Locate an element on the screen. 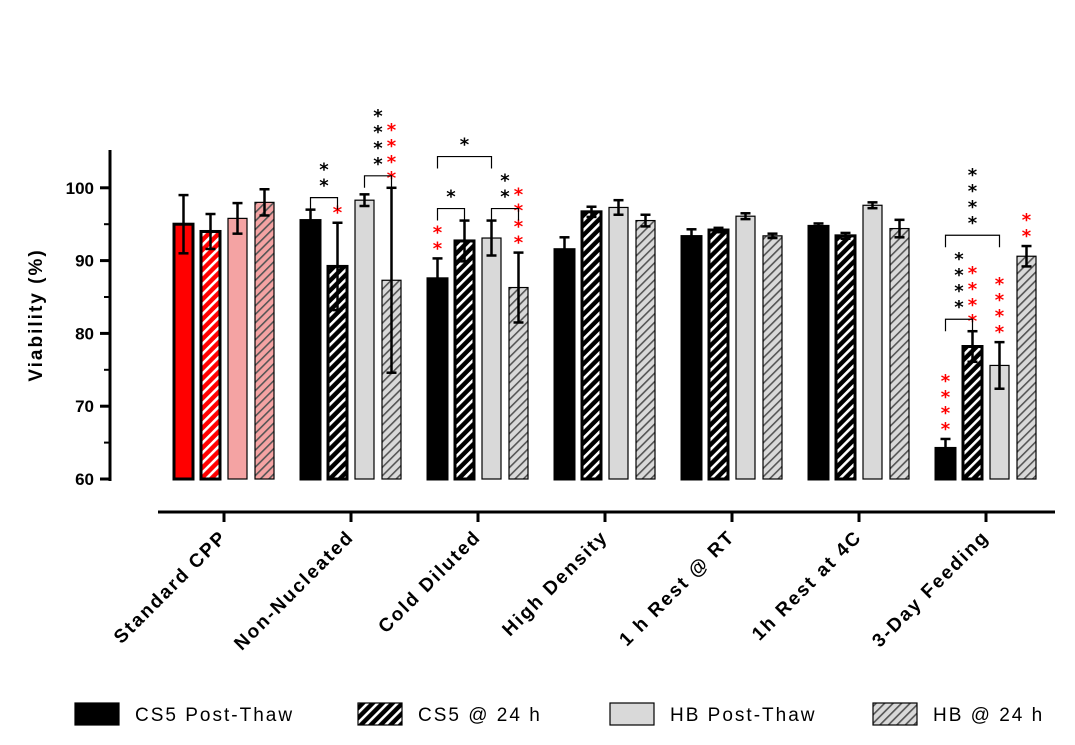  x-tick-label: Standard CPP is located at coordinates (170, 587).